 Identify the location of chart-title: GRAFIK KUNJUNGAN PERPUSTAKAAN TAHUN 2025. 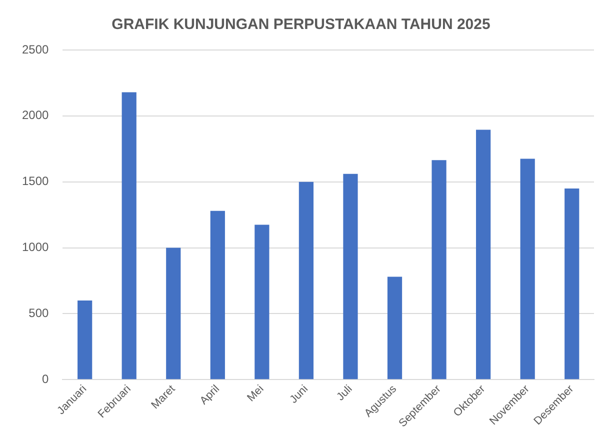
(301, 25).